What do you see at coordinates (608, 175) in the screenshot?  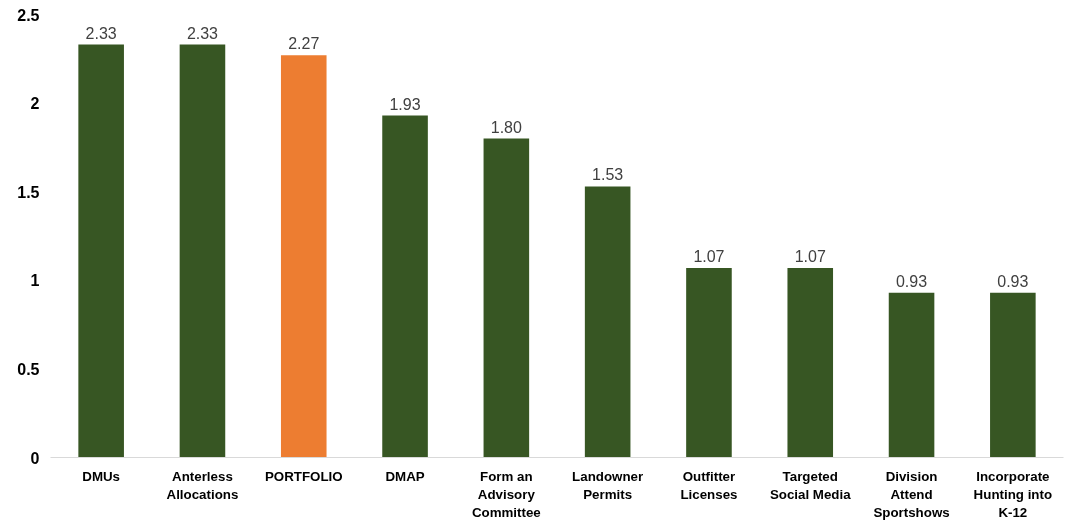 I see `data-label: 1.53` at bounding box center [608, 175].